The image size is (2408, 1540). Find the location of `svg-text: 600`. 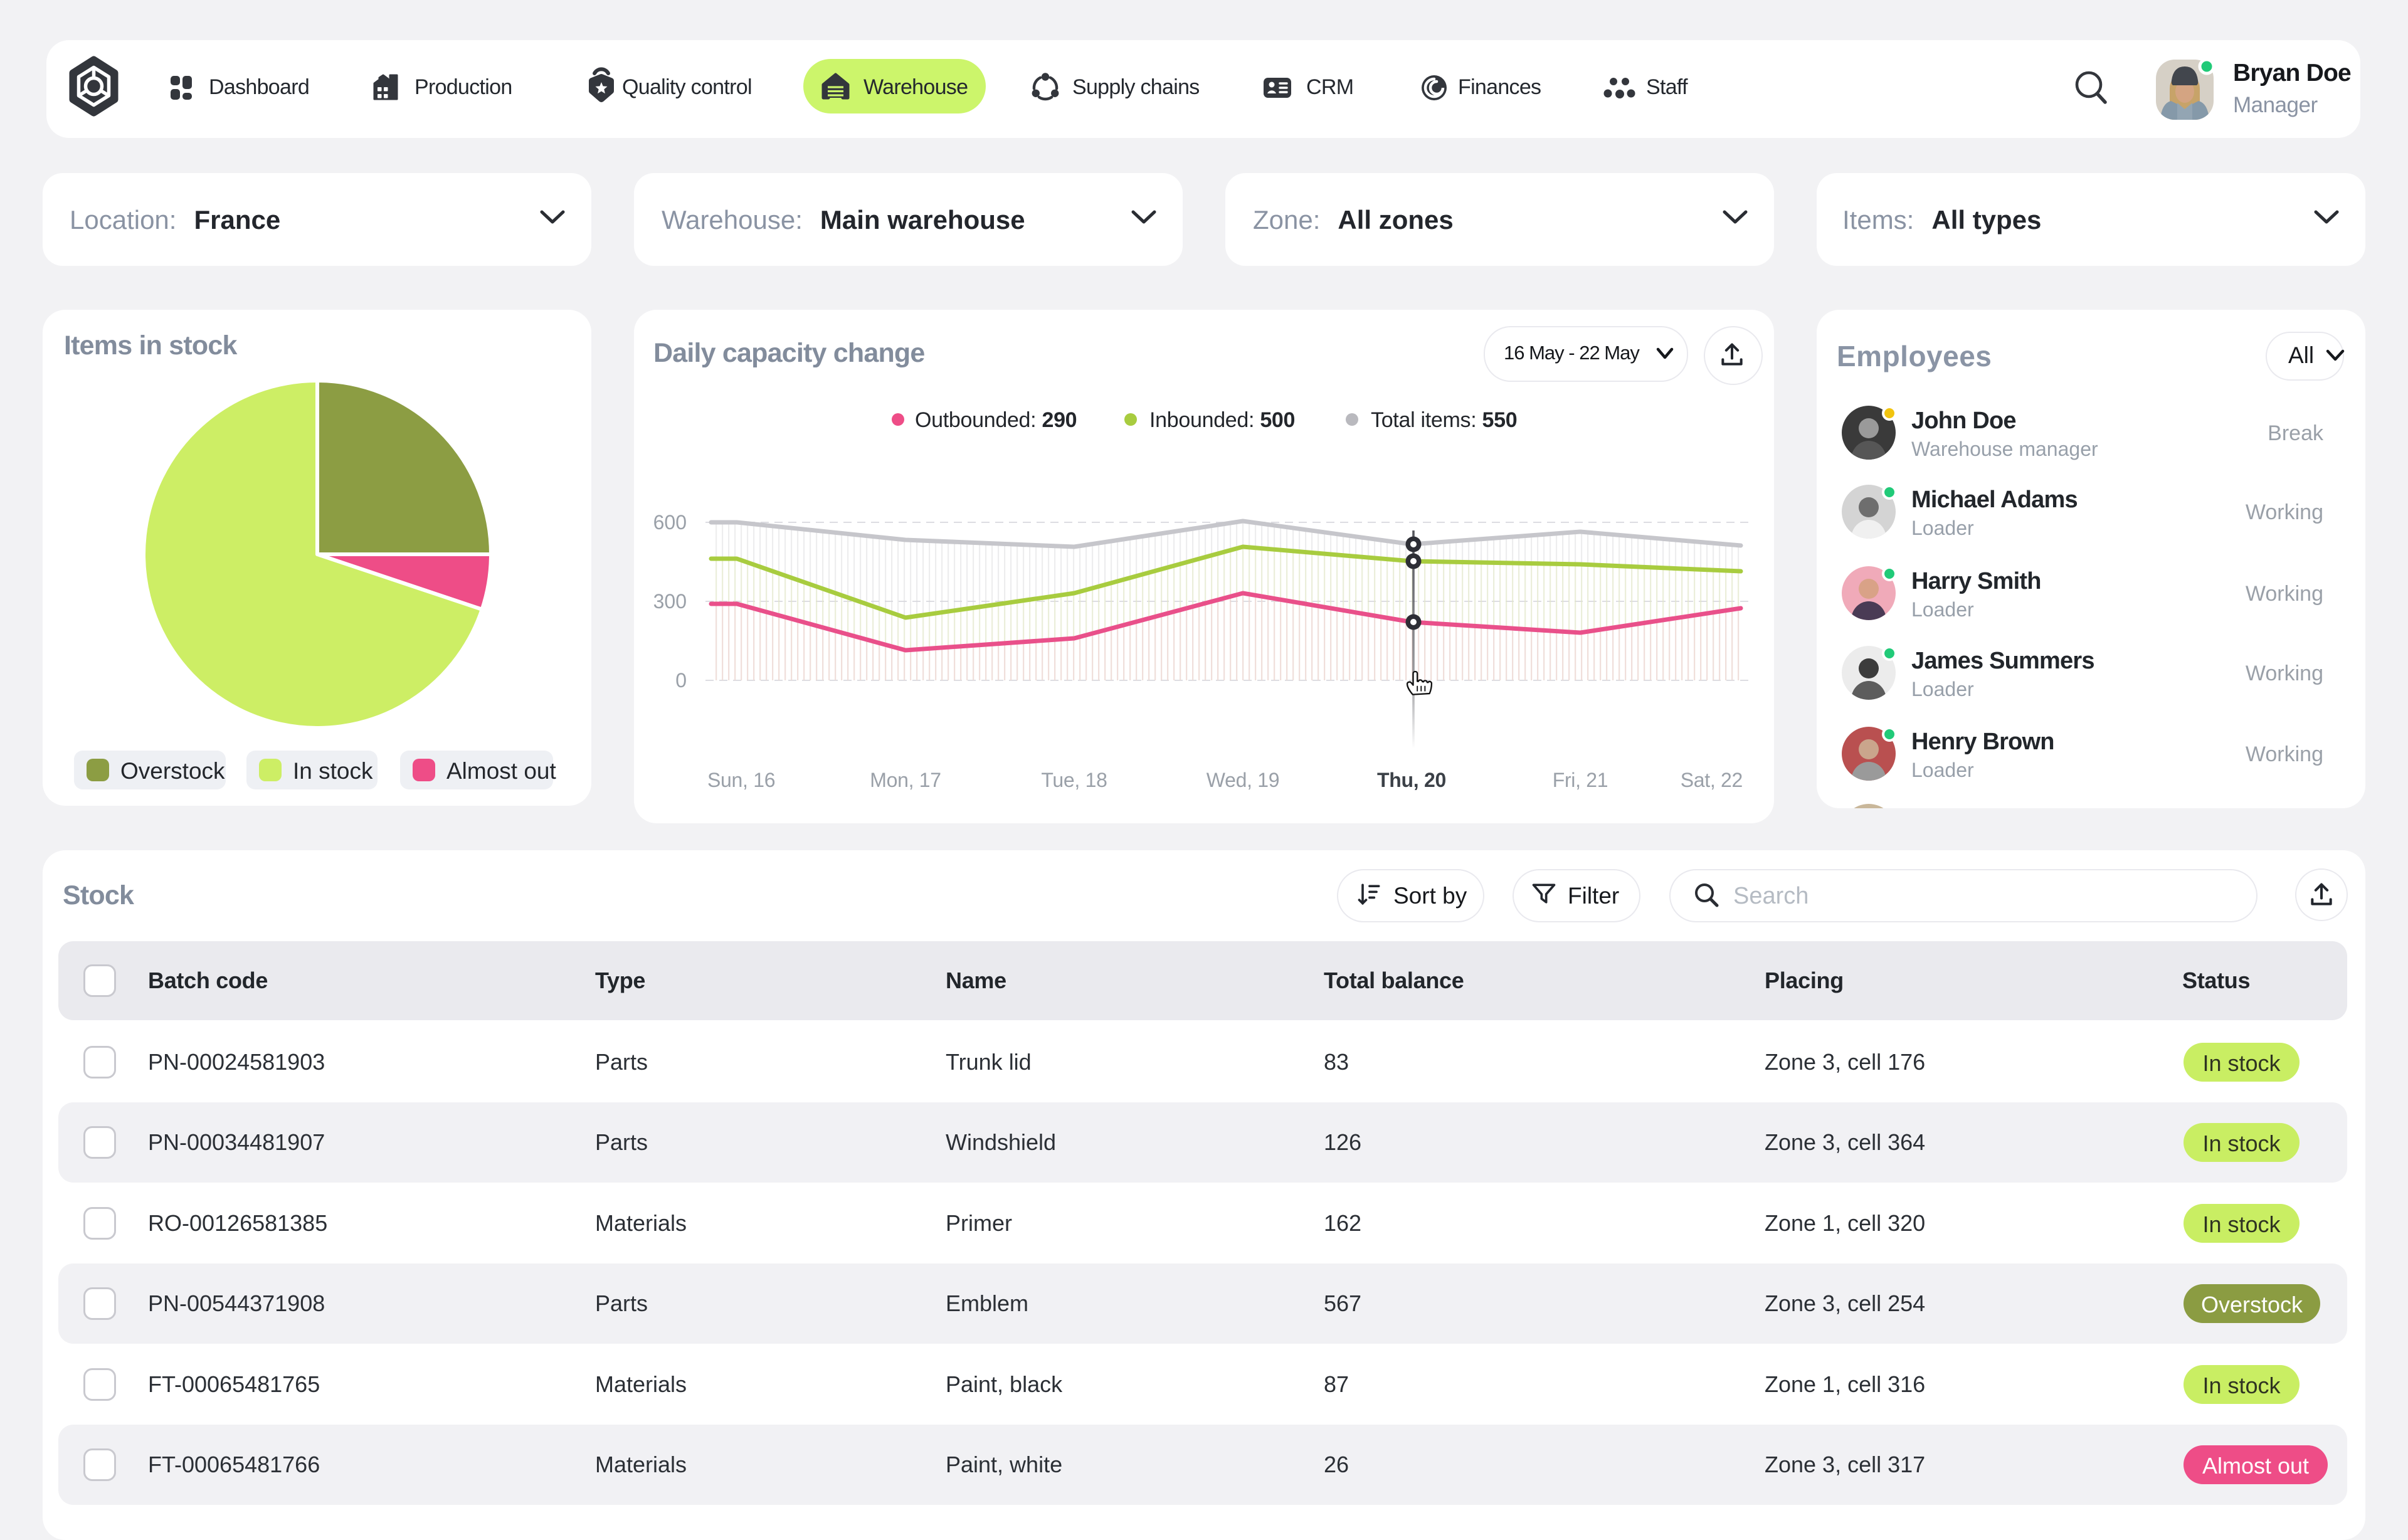

svg-text: 600 is located at coordinates (670, 522).